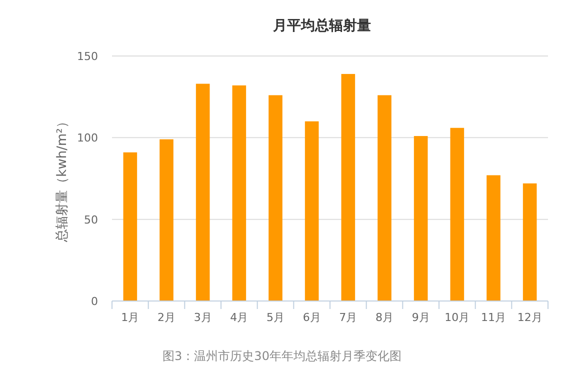 Image resolution: width=568 pixels, height=375 pixels. Describe the element at coordinates (493, 317) in the screenshot. I see `x-tick-label: 11月` at that location.